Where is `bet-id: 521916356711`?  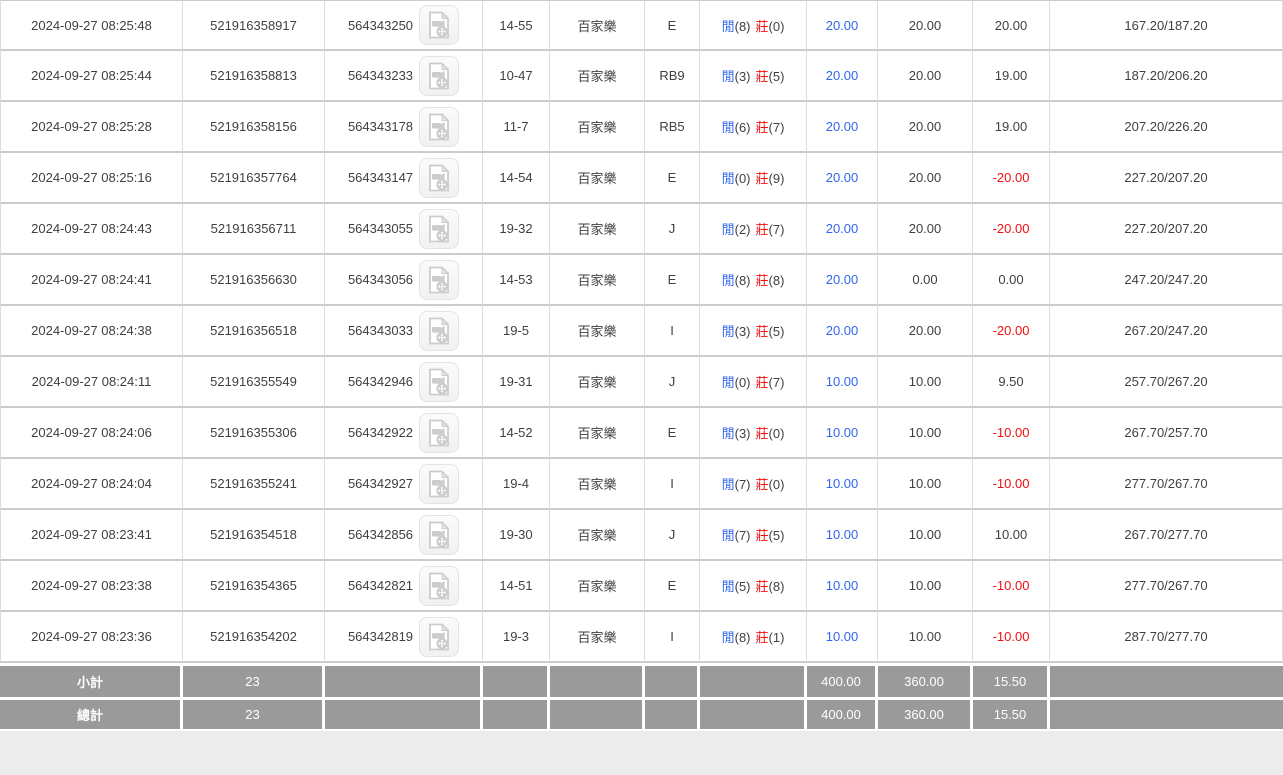
bet-id: 521916356711 is located at coordinates (254, 229).